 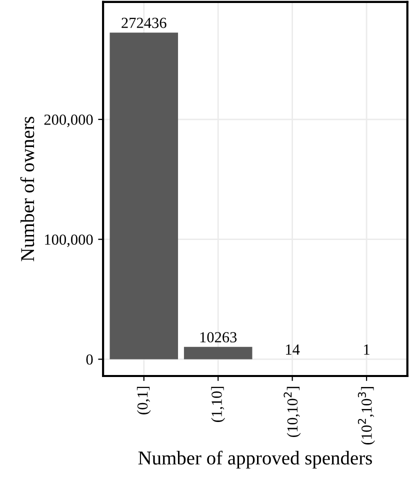 What do you see at coordinates (143, 400) in the screenshot?
I see `x-tick-label: (0,1]` at bounding box center [143, 400].